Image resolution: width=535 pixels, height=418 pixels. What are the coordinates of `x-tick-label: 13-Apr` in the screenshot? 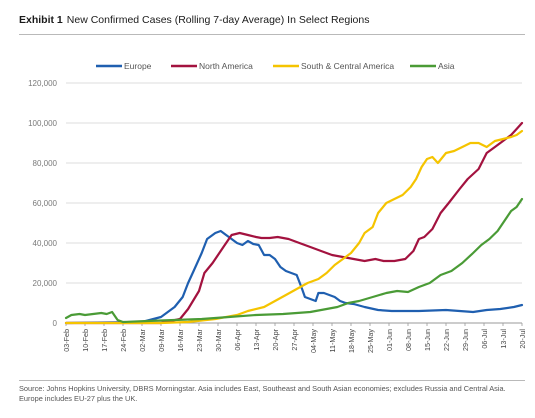 It's located at (256, 339).